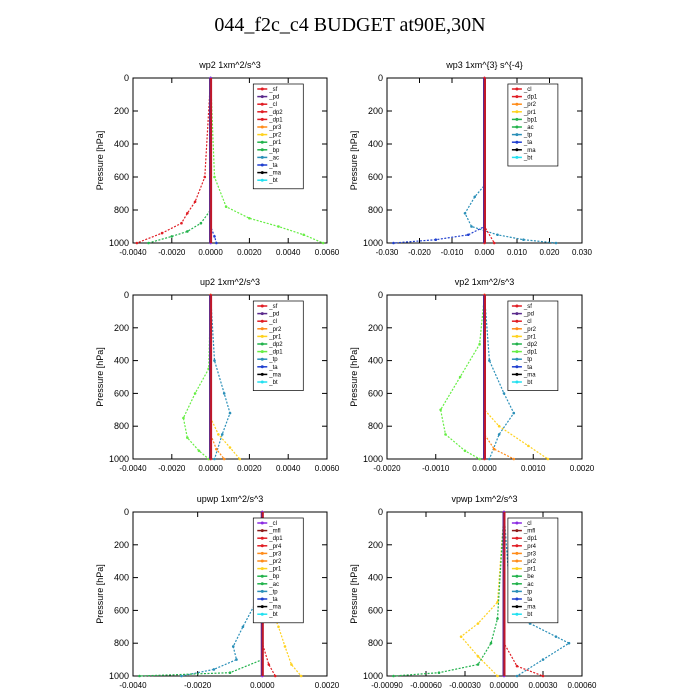  Describe the element at coordinates (465, 685) in the screenshot. I see `x-tick-label: -0.00030` at that location.